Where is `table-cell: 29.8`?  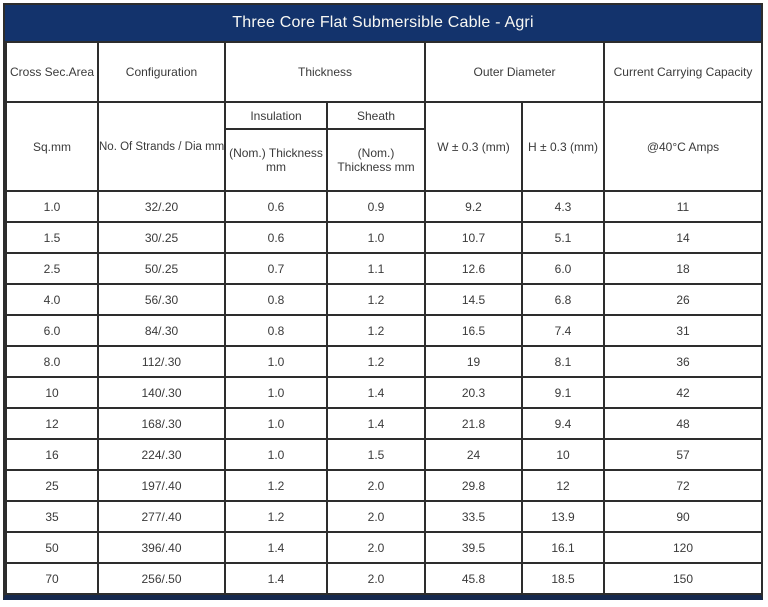 table-cell: 29.8 is located at coordinates (473, 485).